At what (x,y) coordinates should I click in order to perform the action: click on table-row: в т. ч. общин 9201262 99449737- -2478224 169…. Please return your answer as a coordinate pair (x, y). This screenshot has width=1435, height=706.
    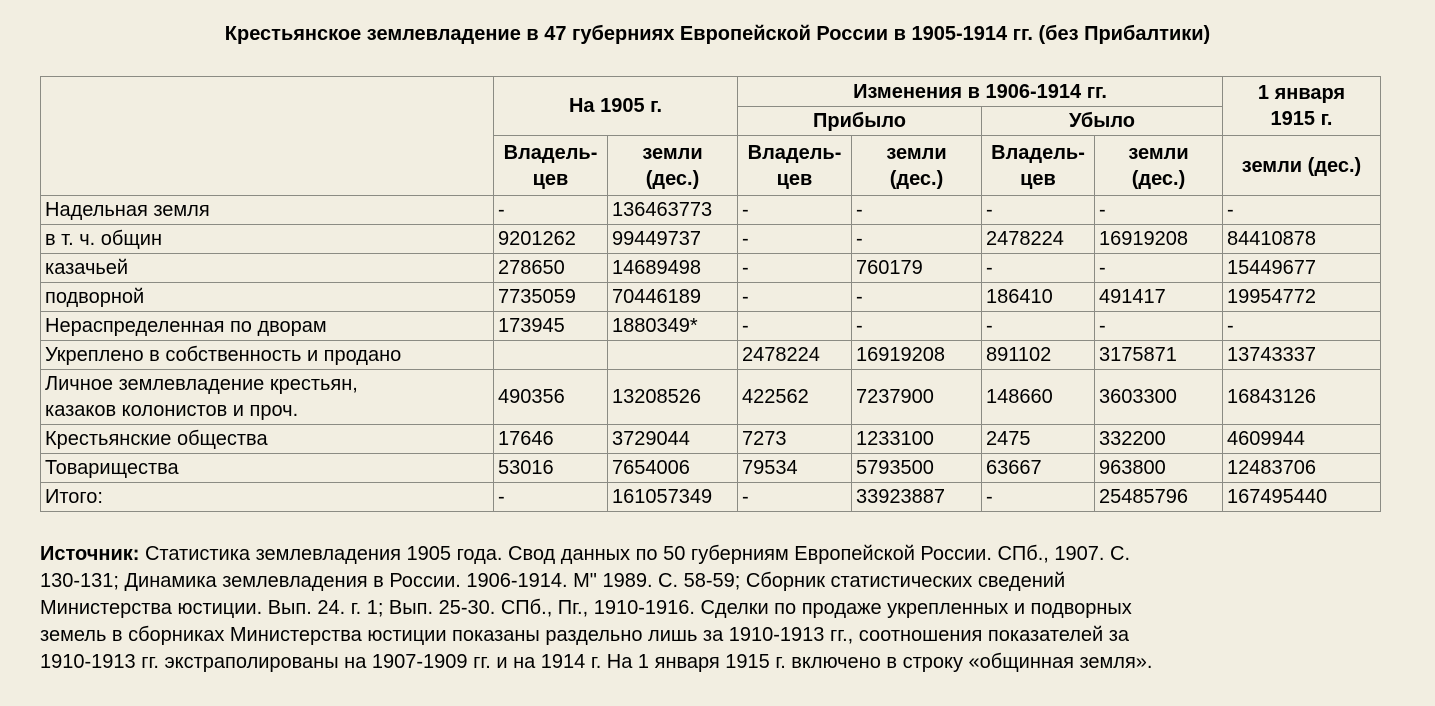
    Looking at the image, I should click on (710, 239).